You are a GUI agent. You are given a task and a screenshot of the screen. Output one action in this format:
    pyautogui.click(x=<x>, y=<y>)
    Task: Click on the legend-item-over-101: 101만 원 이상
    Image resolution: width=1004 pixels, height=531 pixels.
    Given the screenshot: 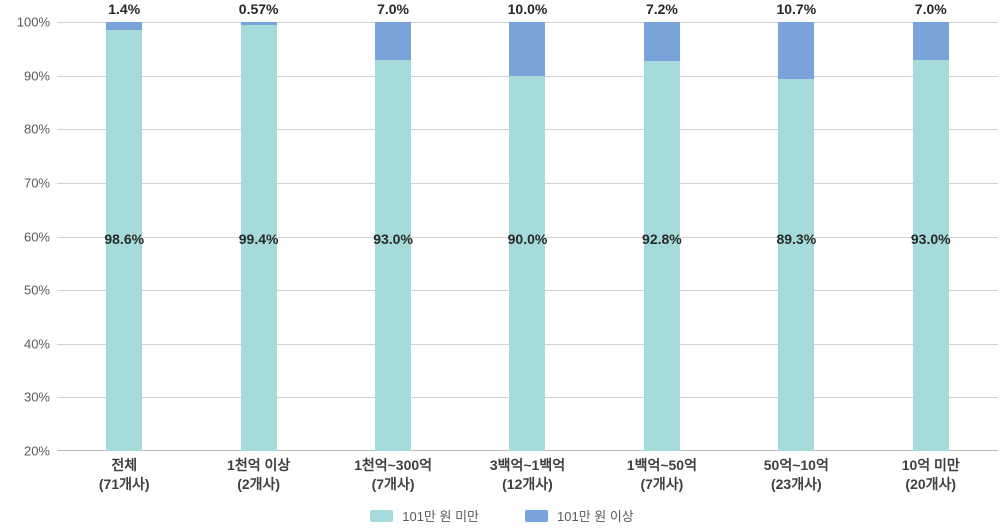 What is the action you would take?
    pyautogui.click(x=579, y=515)
    